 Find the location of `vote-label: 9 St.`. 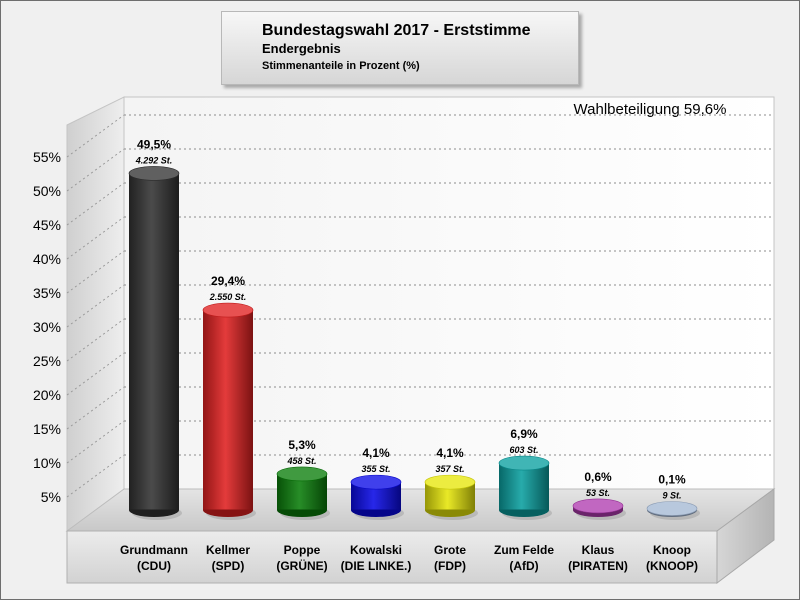

vote-label: 9 St. is located at coordinates (671, 496).